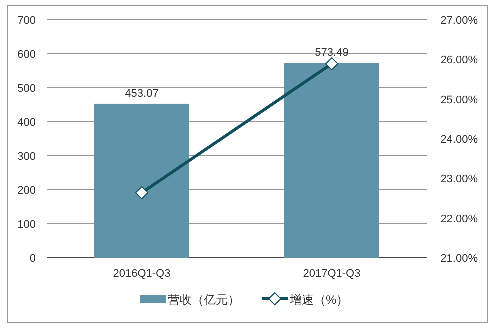 The width and height of the screenshot is (494, 329). I want to click on y-tick-label: 200, so click(27, 191).